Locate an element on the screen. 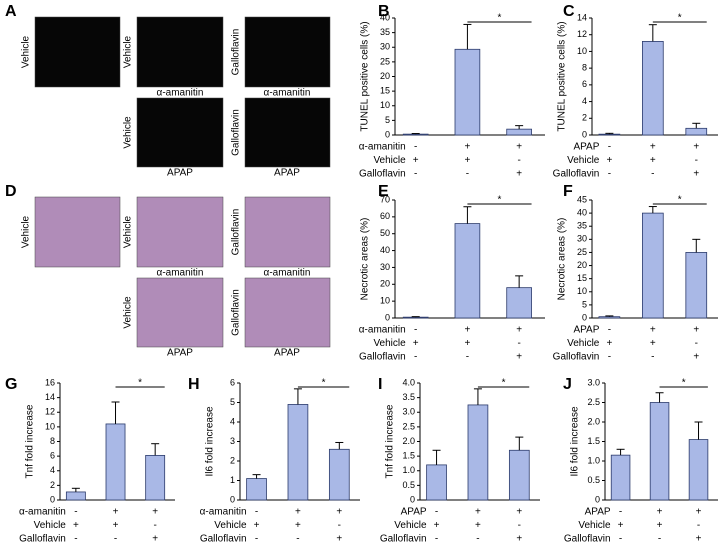 This screenshot has height=548, width=720. y-tick-label: 10 is located at coordinates (582, 51).